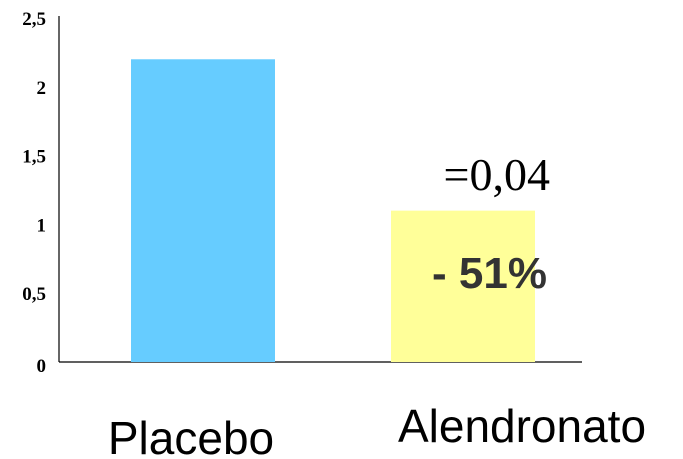 Image resolution: width=683 pixels, height=459 pixels. Describe the element at coordinates (42, 366) in the screenshot. I see `y-tick-label: 0` at that location.